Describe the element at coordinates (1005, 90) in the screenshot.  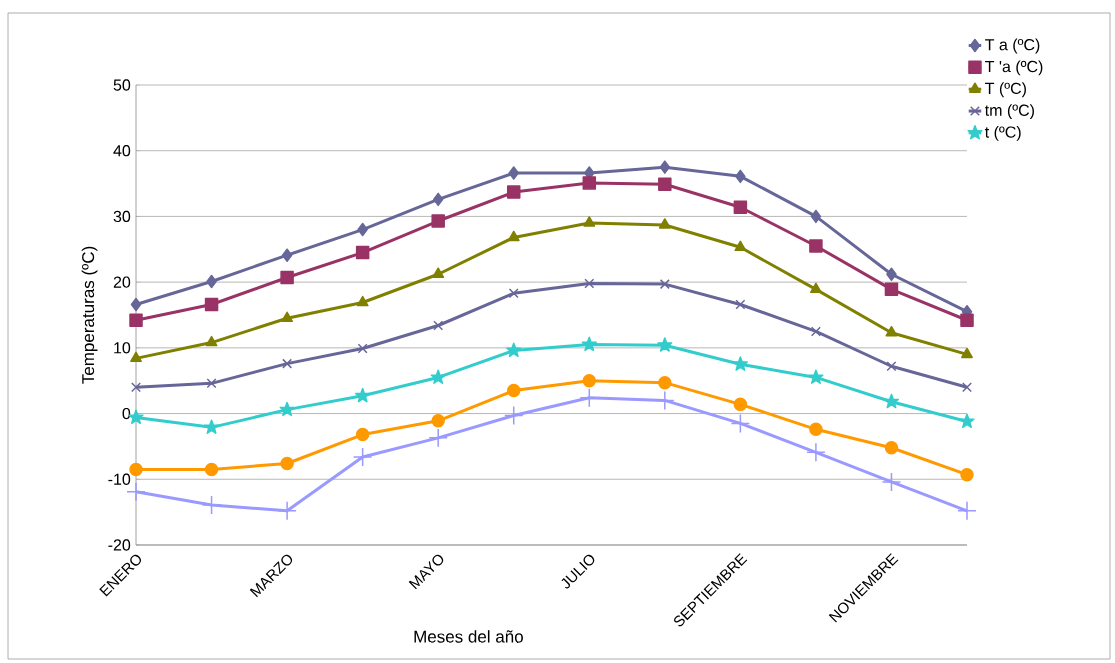
I see `legend-label: T (ºC)` at that location.